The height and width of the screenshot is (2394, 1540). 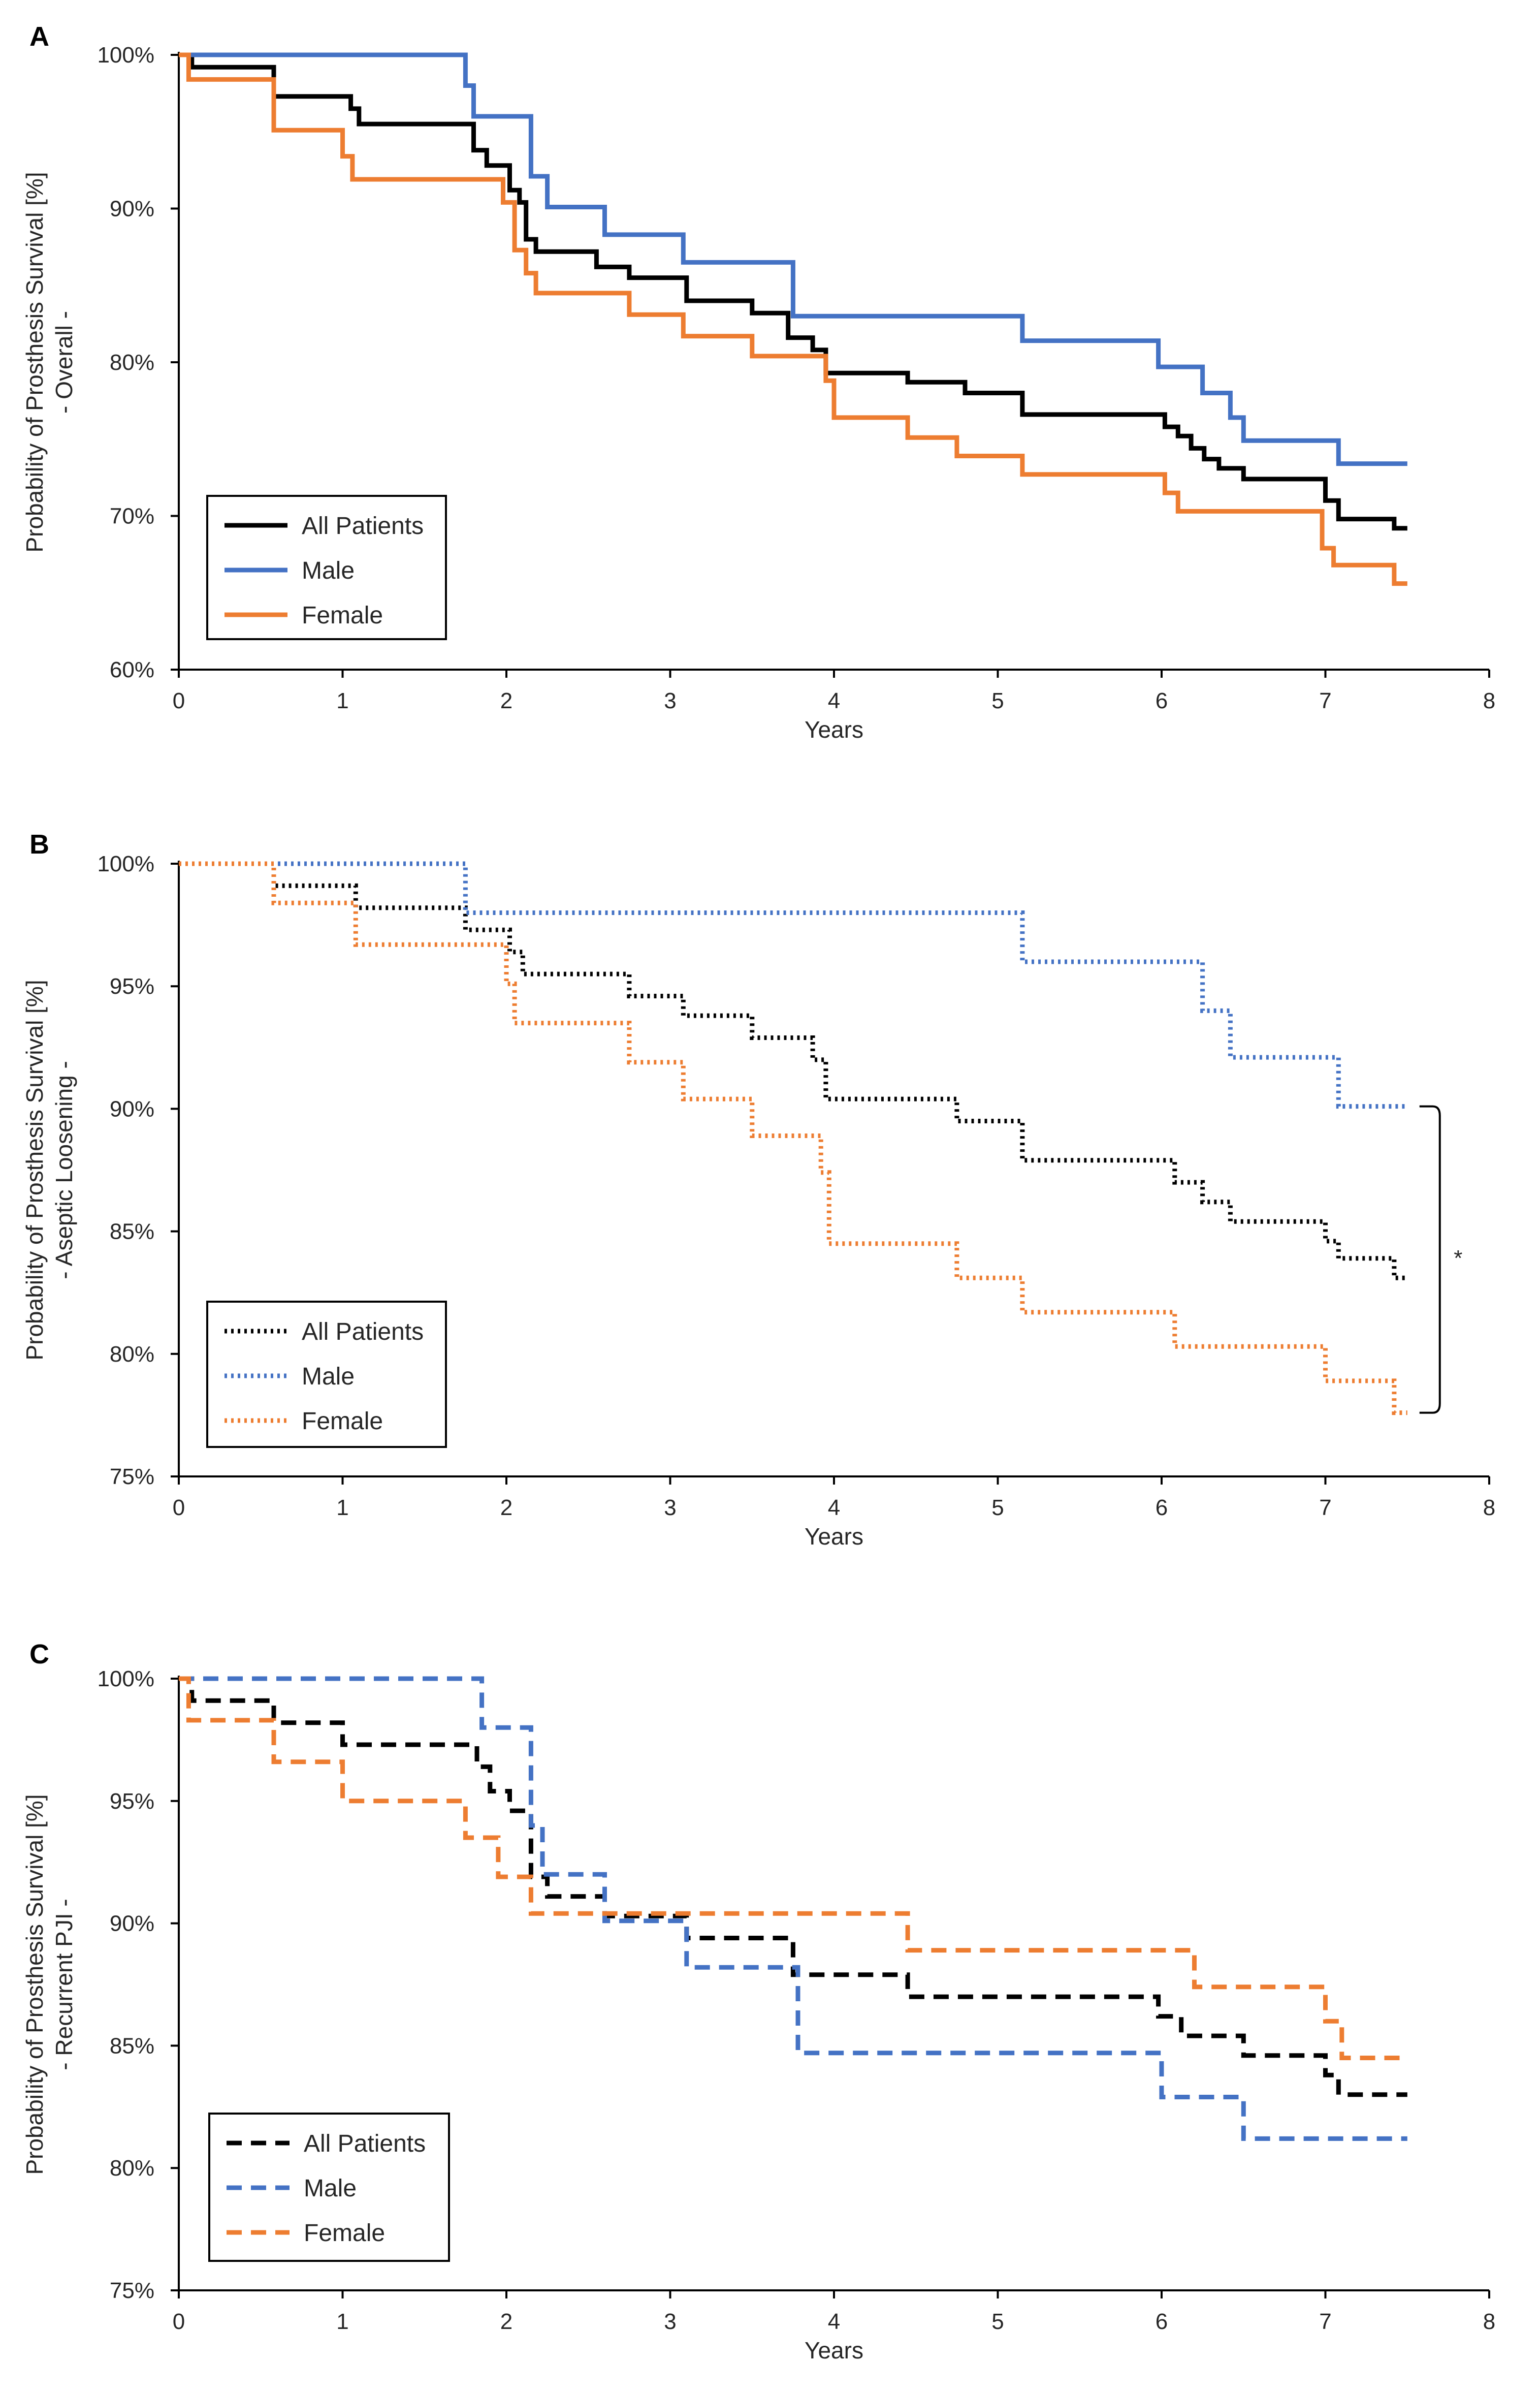 What do you see at coordinates (132, 669) in the screenshot?
I see `y-tick-label: 60%` at bounding box center [132, 669].